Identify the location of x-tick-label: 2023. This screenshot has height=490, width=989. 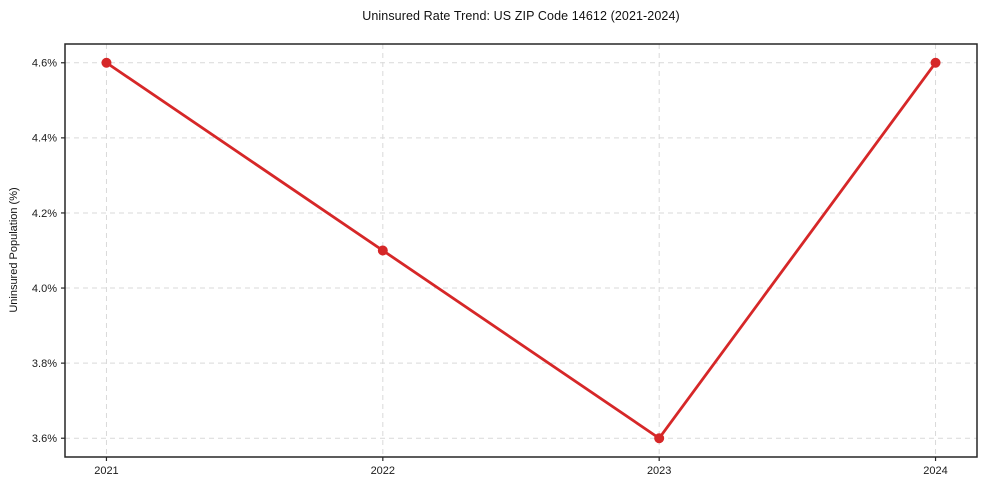
(659, 471).